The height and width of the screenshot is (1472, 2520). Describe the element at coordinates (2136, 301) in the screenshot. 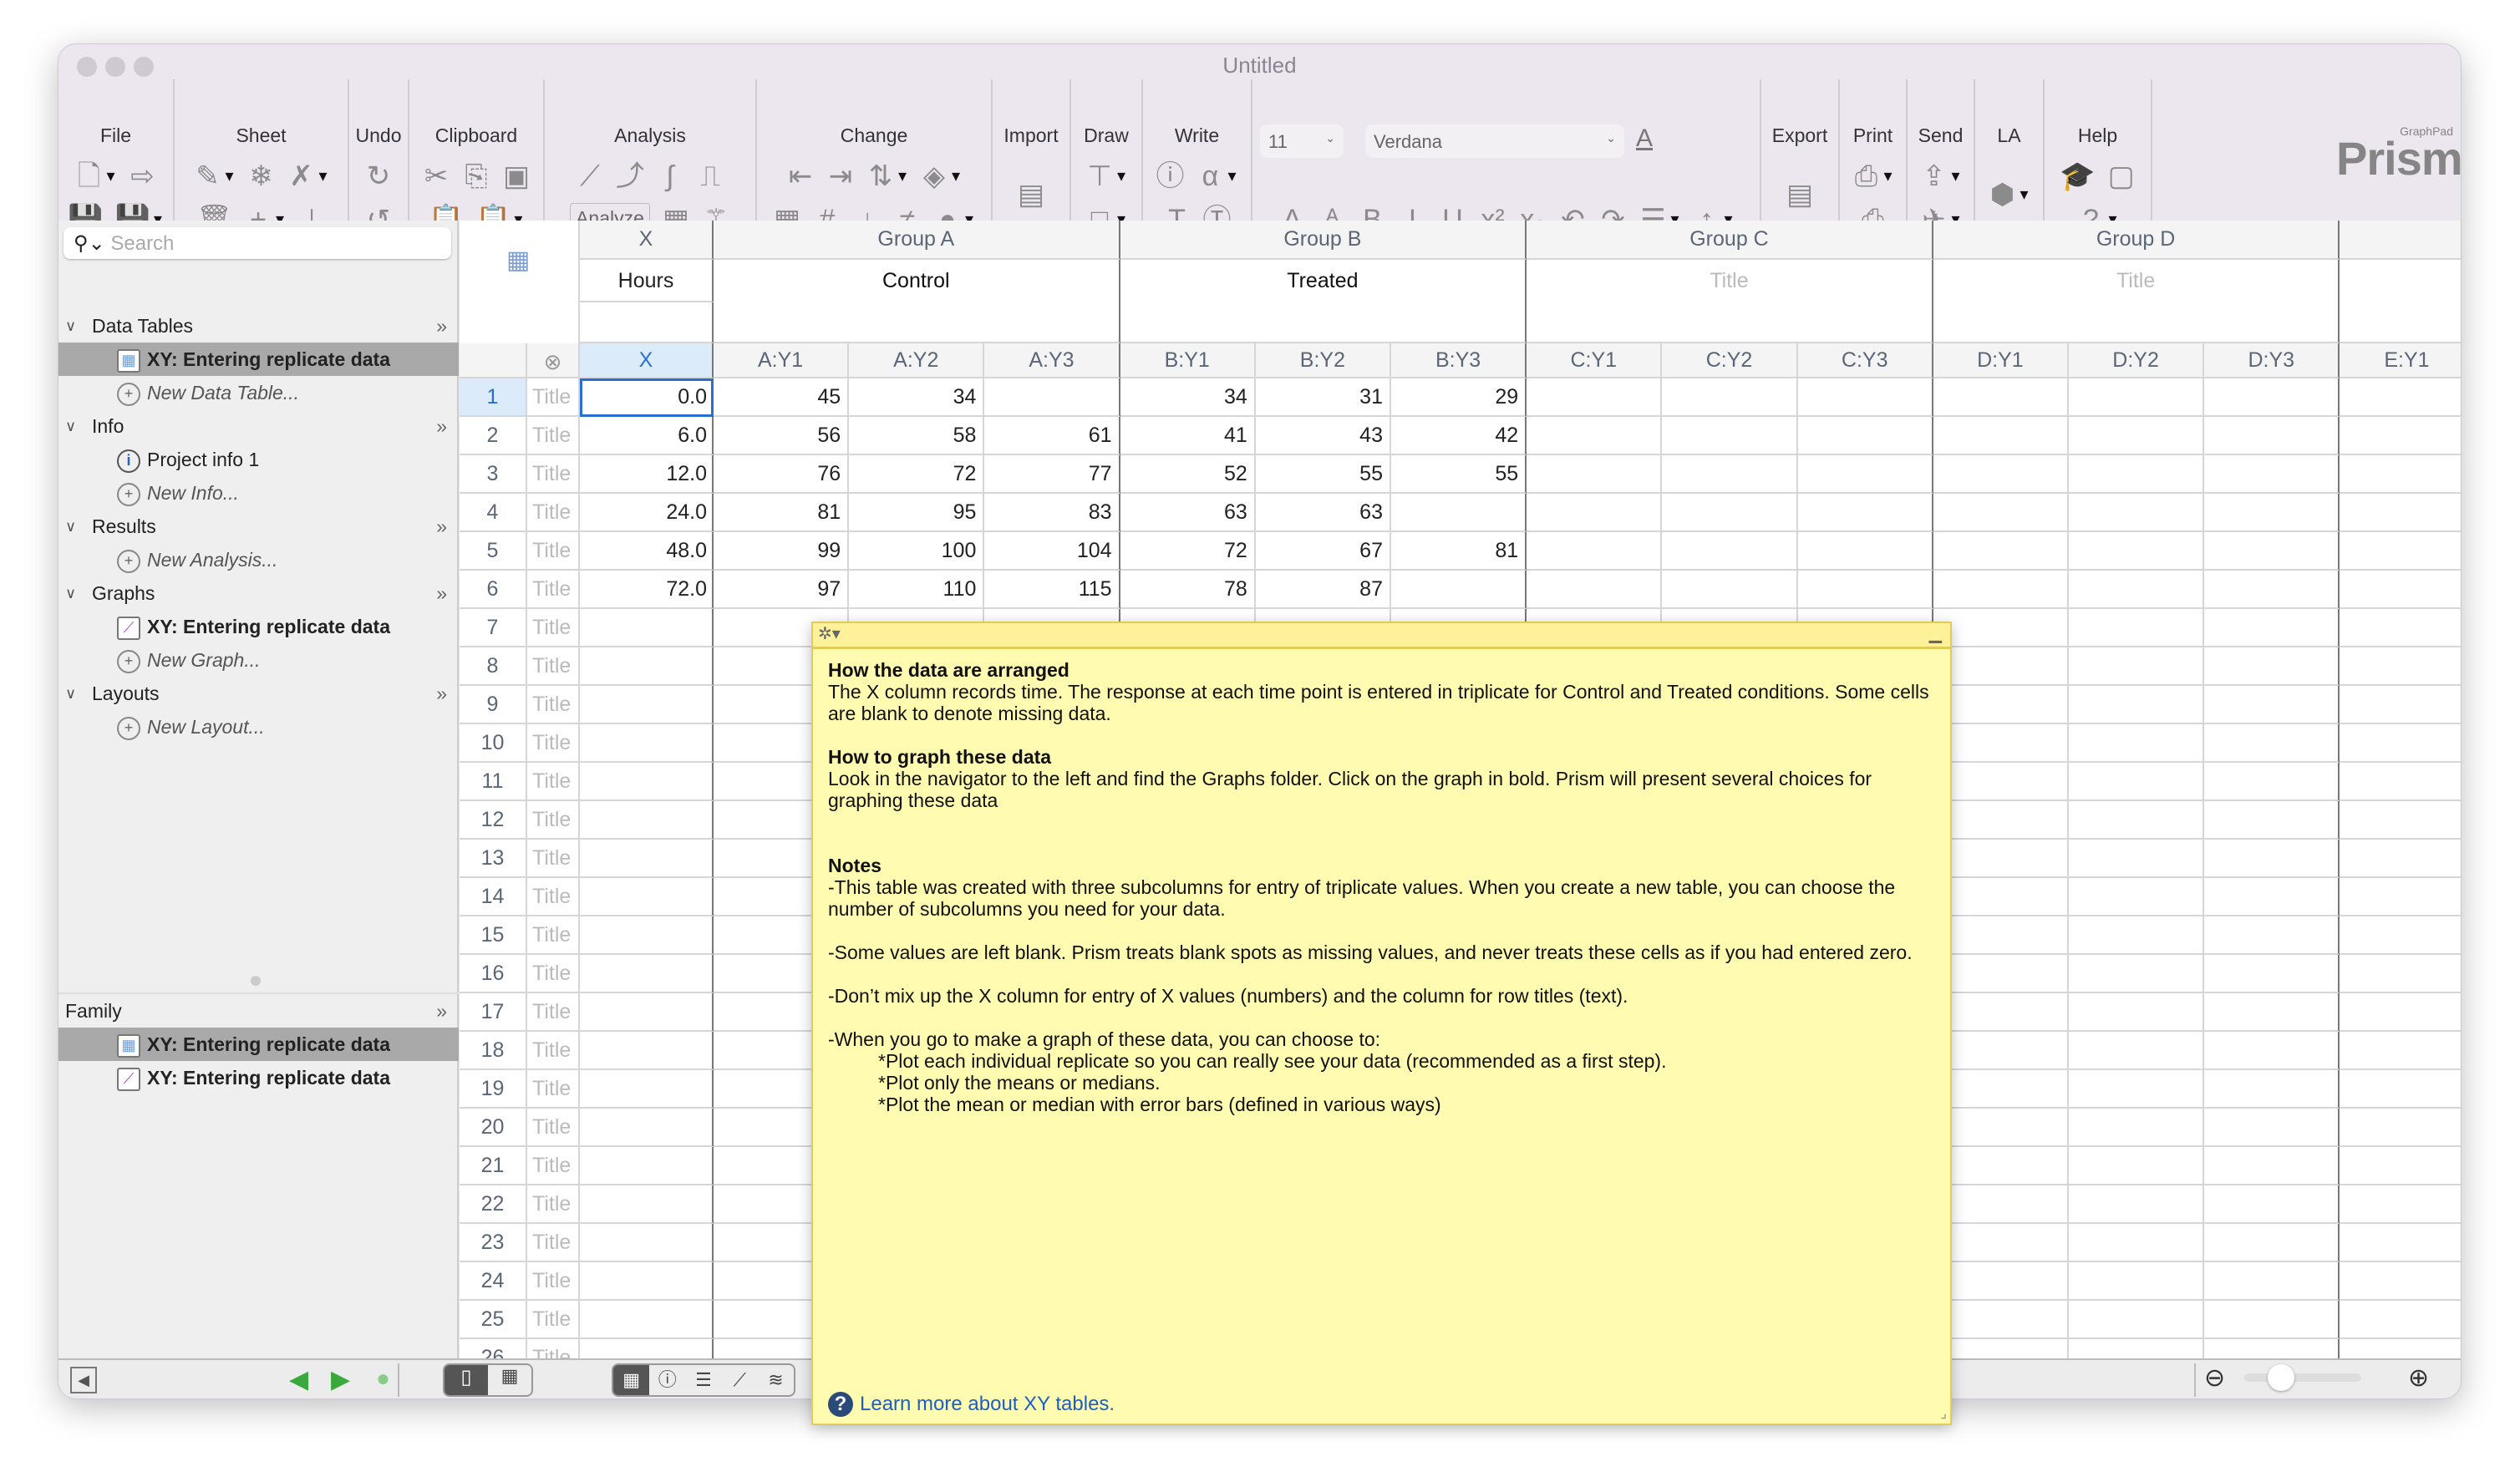

I see `group-title: Title` at that location.